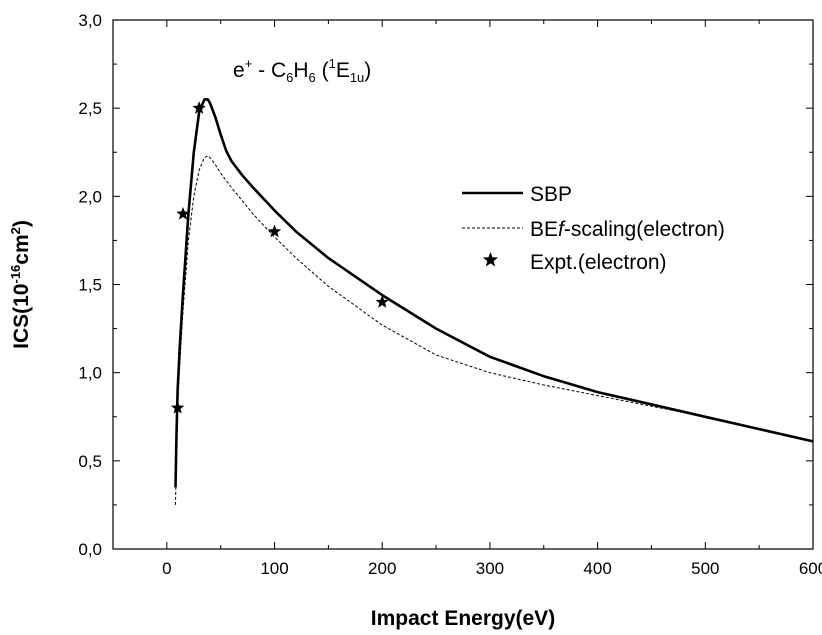 This screenshot has height=635, width=822. Describe the element at coordinates (644, 229) in the screenshot. I see `legend-label-part: -scaling(electron)` at that location.